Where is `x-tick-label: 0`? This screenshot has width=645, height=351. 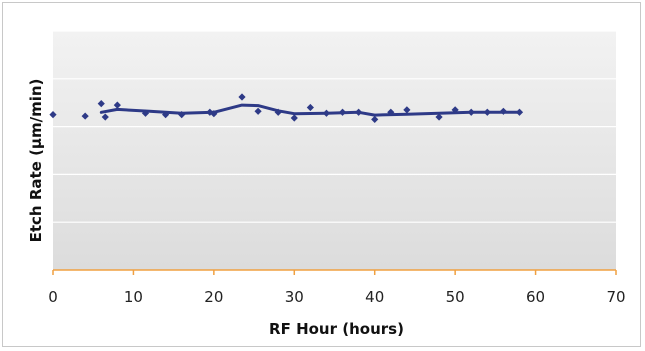 x-tick-label: 0 is located at coordinates (53, 297).